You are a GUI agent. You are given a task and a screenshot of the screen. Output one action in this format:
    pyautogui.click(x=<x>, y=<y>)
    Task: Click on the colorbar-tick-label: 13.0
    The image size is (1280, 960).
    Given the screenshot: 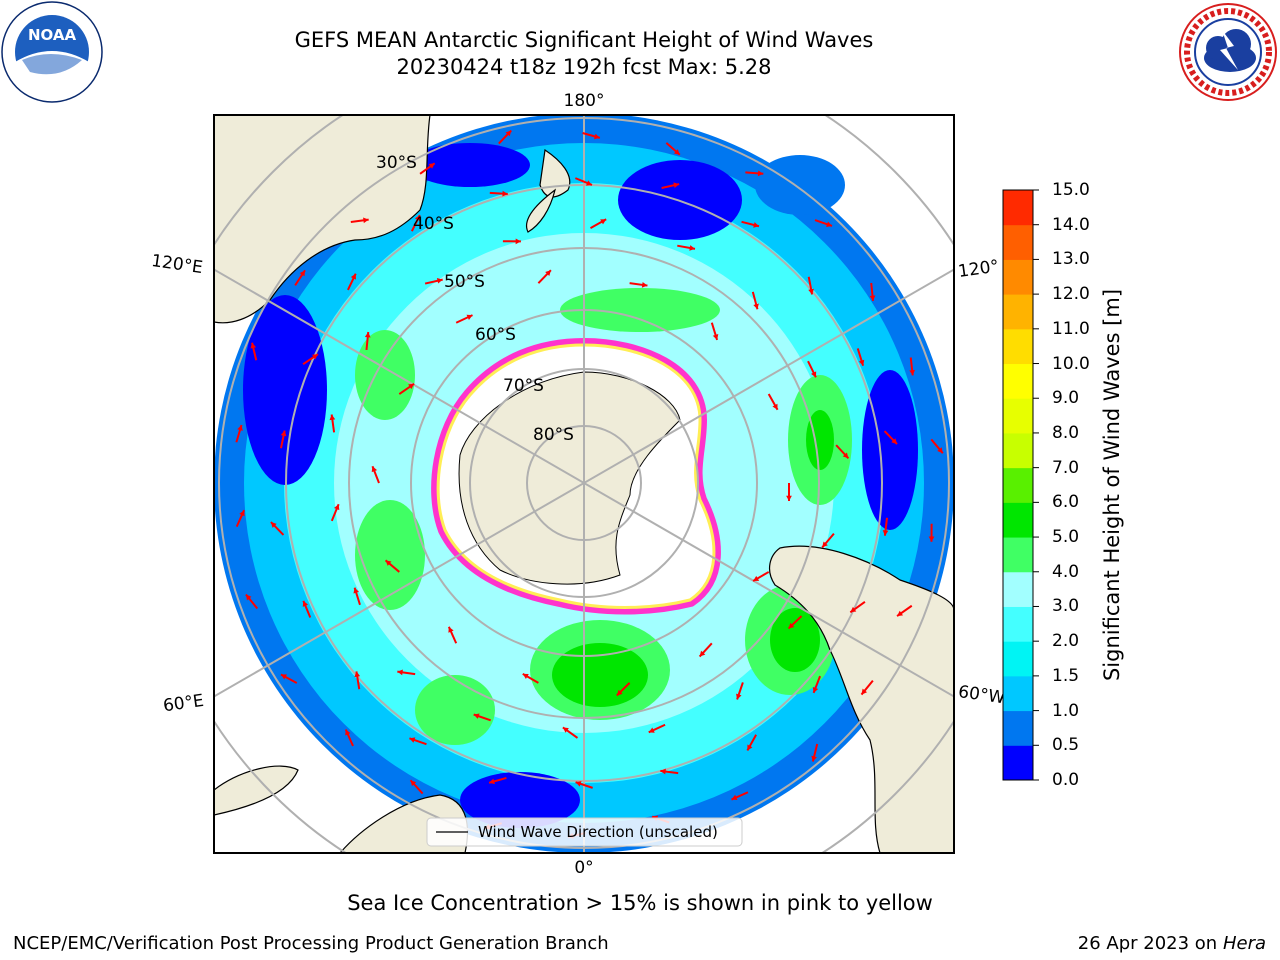 What is the action you would take?
    pyautogui.click(x=1071, y=259)
    